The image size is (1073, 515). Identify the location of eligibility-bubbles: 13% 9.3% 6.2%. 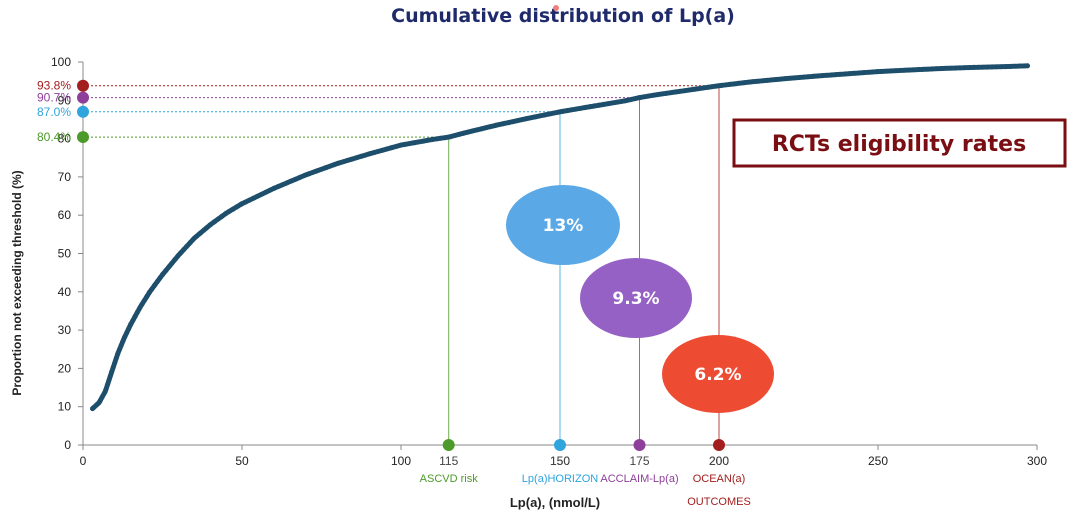
(640, 299).